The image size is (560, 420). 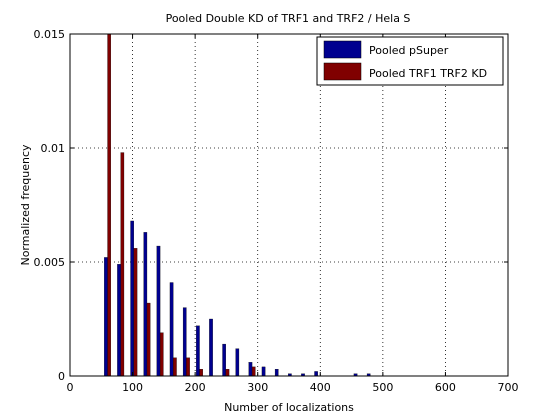 I want to click on legend-swatch-pooled-psuper, so click(x=342, y=49).